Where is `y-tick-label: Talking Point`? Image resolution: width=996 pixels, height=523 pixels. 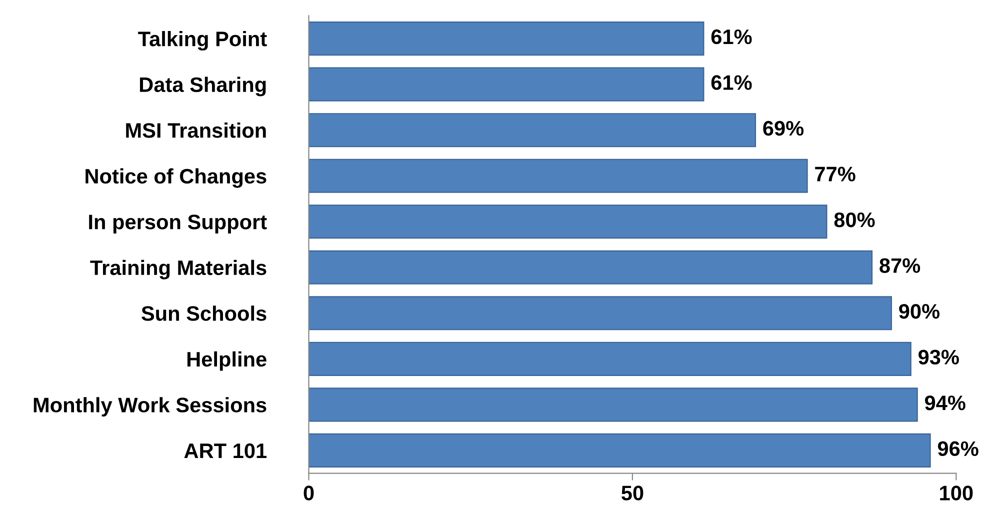 y-tick-label: Talking Point is located at coordinates (202, 41).